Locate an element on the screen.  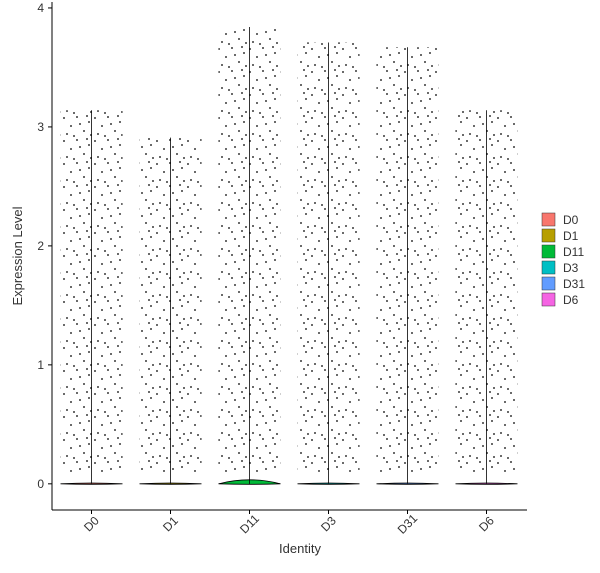
x-axis-title: Identity is located at coordinates (300, 548).